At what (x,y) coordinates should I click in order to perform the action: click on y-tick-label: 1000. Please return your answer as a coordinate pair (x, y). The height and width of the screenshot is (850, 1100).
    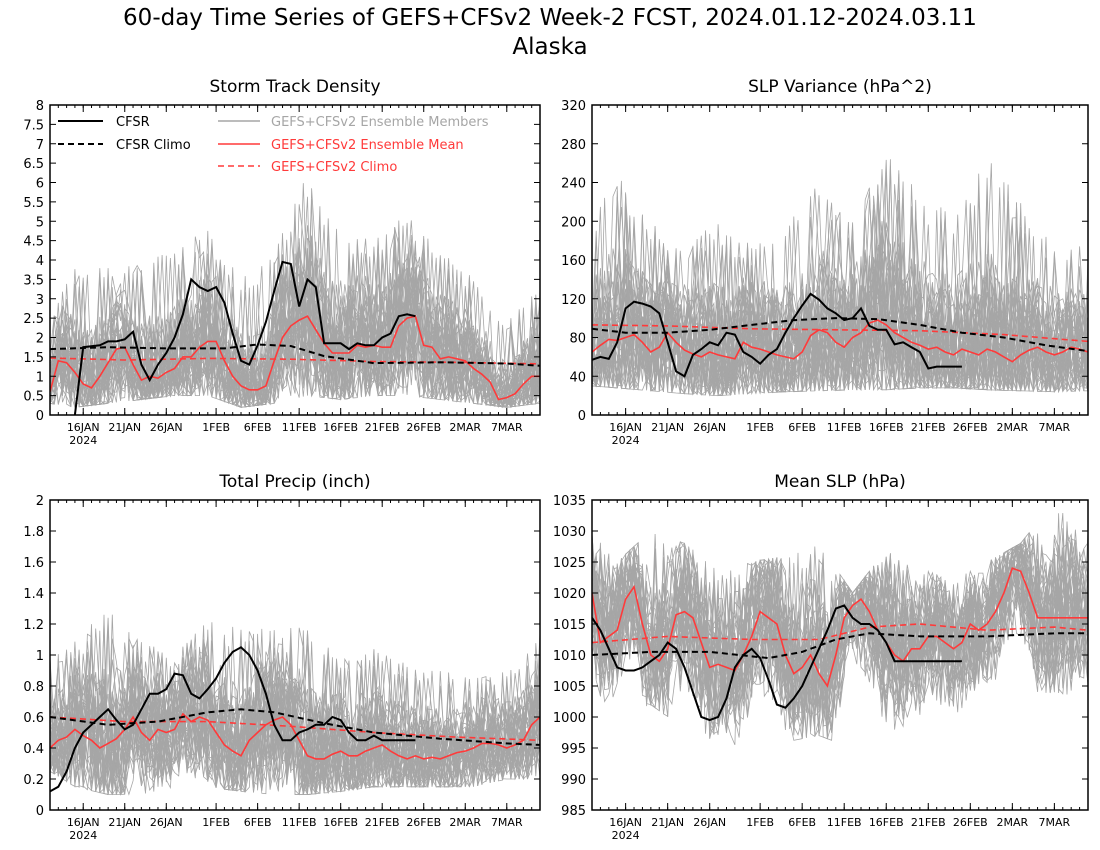
    Looking at the image, I should click on (569, 718).